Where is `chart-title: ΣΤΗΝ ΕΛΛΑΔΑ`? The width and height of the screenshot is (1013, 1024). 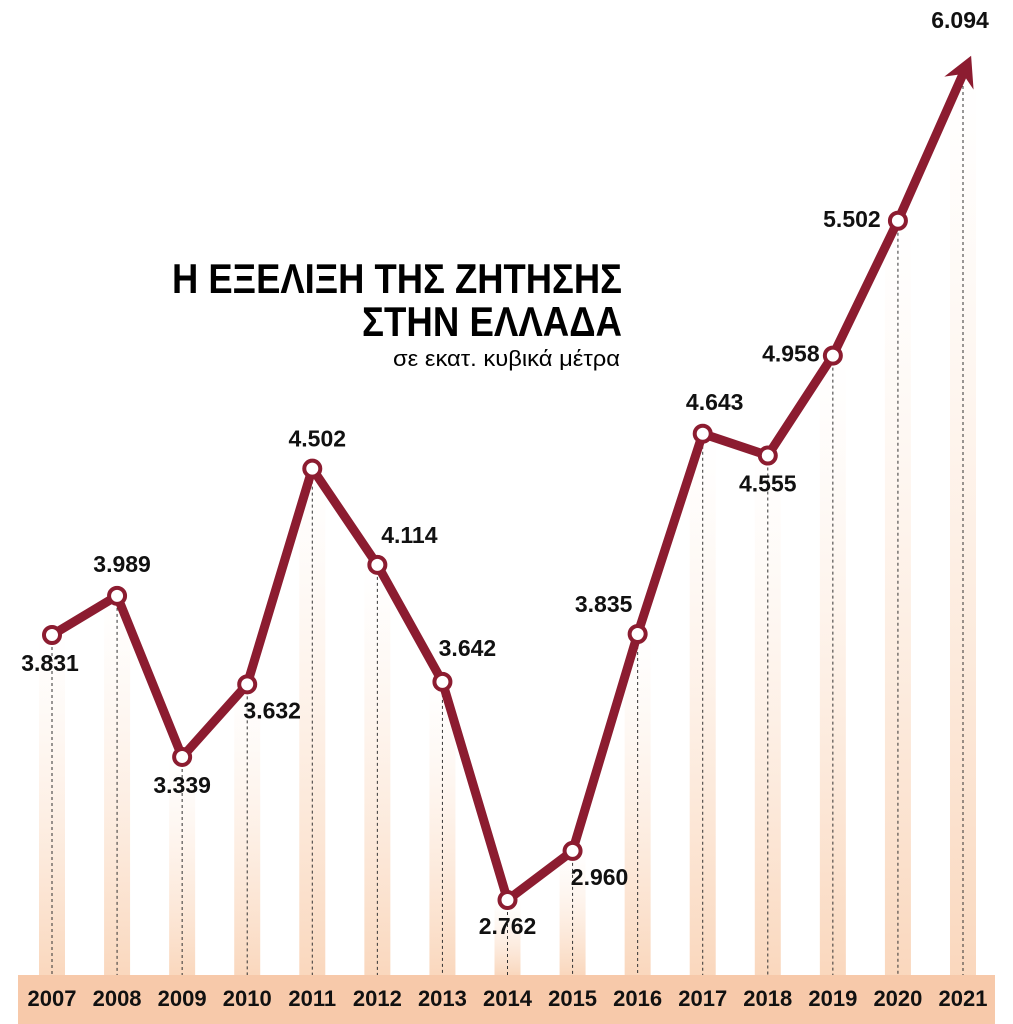 chart-title: ΣΤΗΝ ΕΛΛΑΔΑ is located at coordinates (492, 321).